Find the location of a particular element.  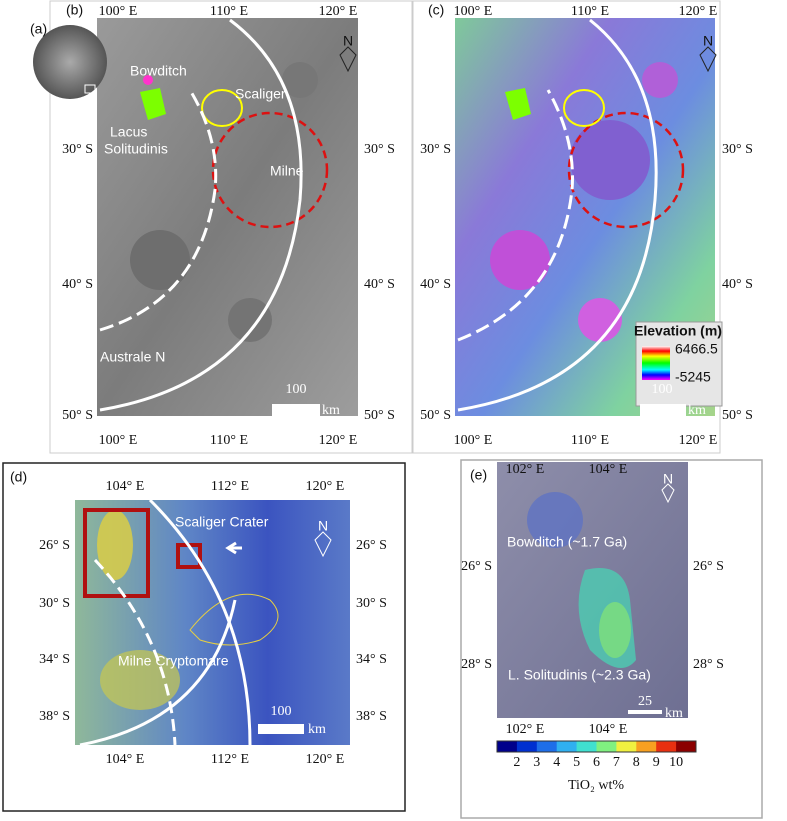

colorbar-tick-label: 10 is located at coordinates (676, 762).